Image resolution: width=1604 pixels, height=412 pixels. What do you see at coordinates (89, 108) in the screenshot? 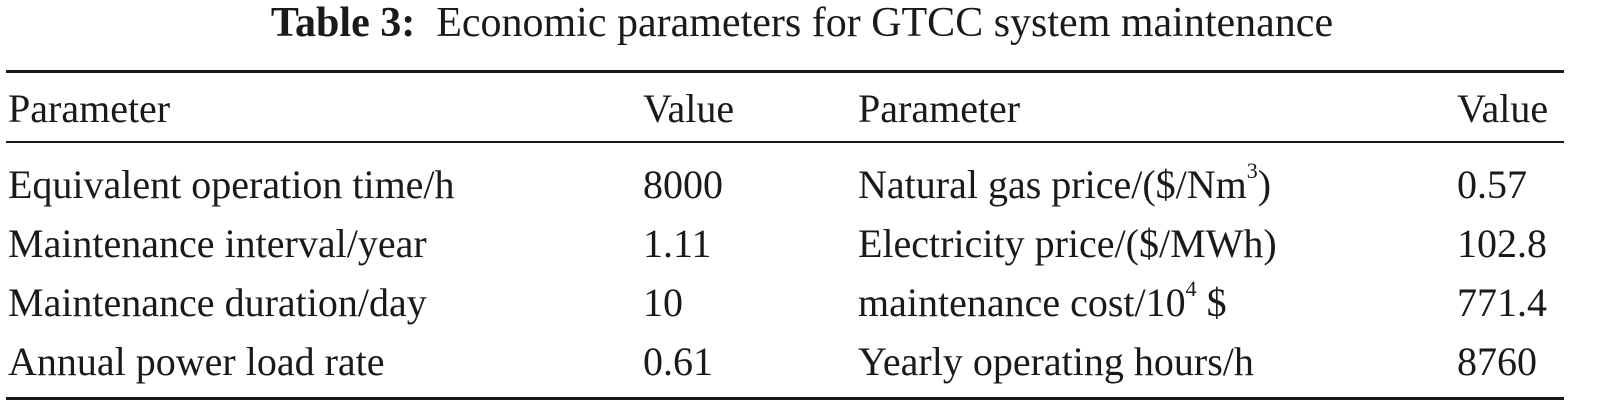
I see `header-parameter-left: Parameter` at bounding box center [89, 108].